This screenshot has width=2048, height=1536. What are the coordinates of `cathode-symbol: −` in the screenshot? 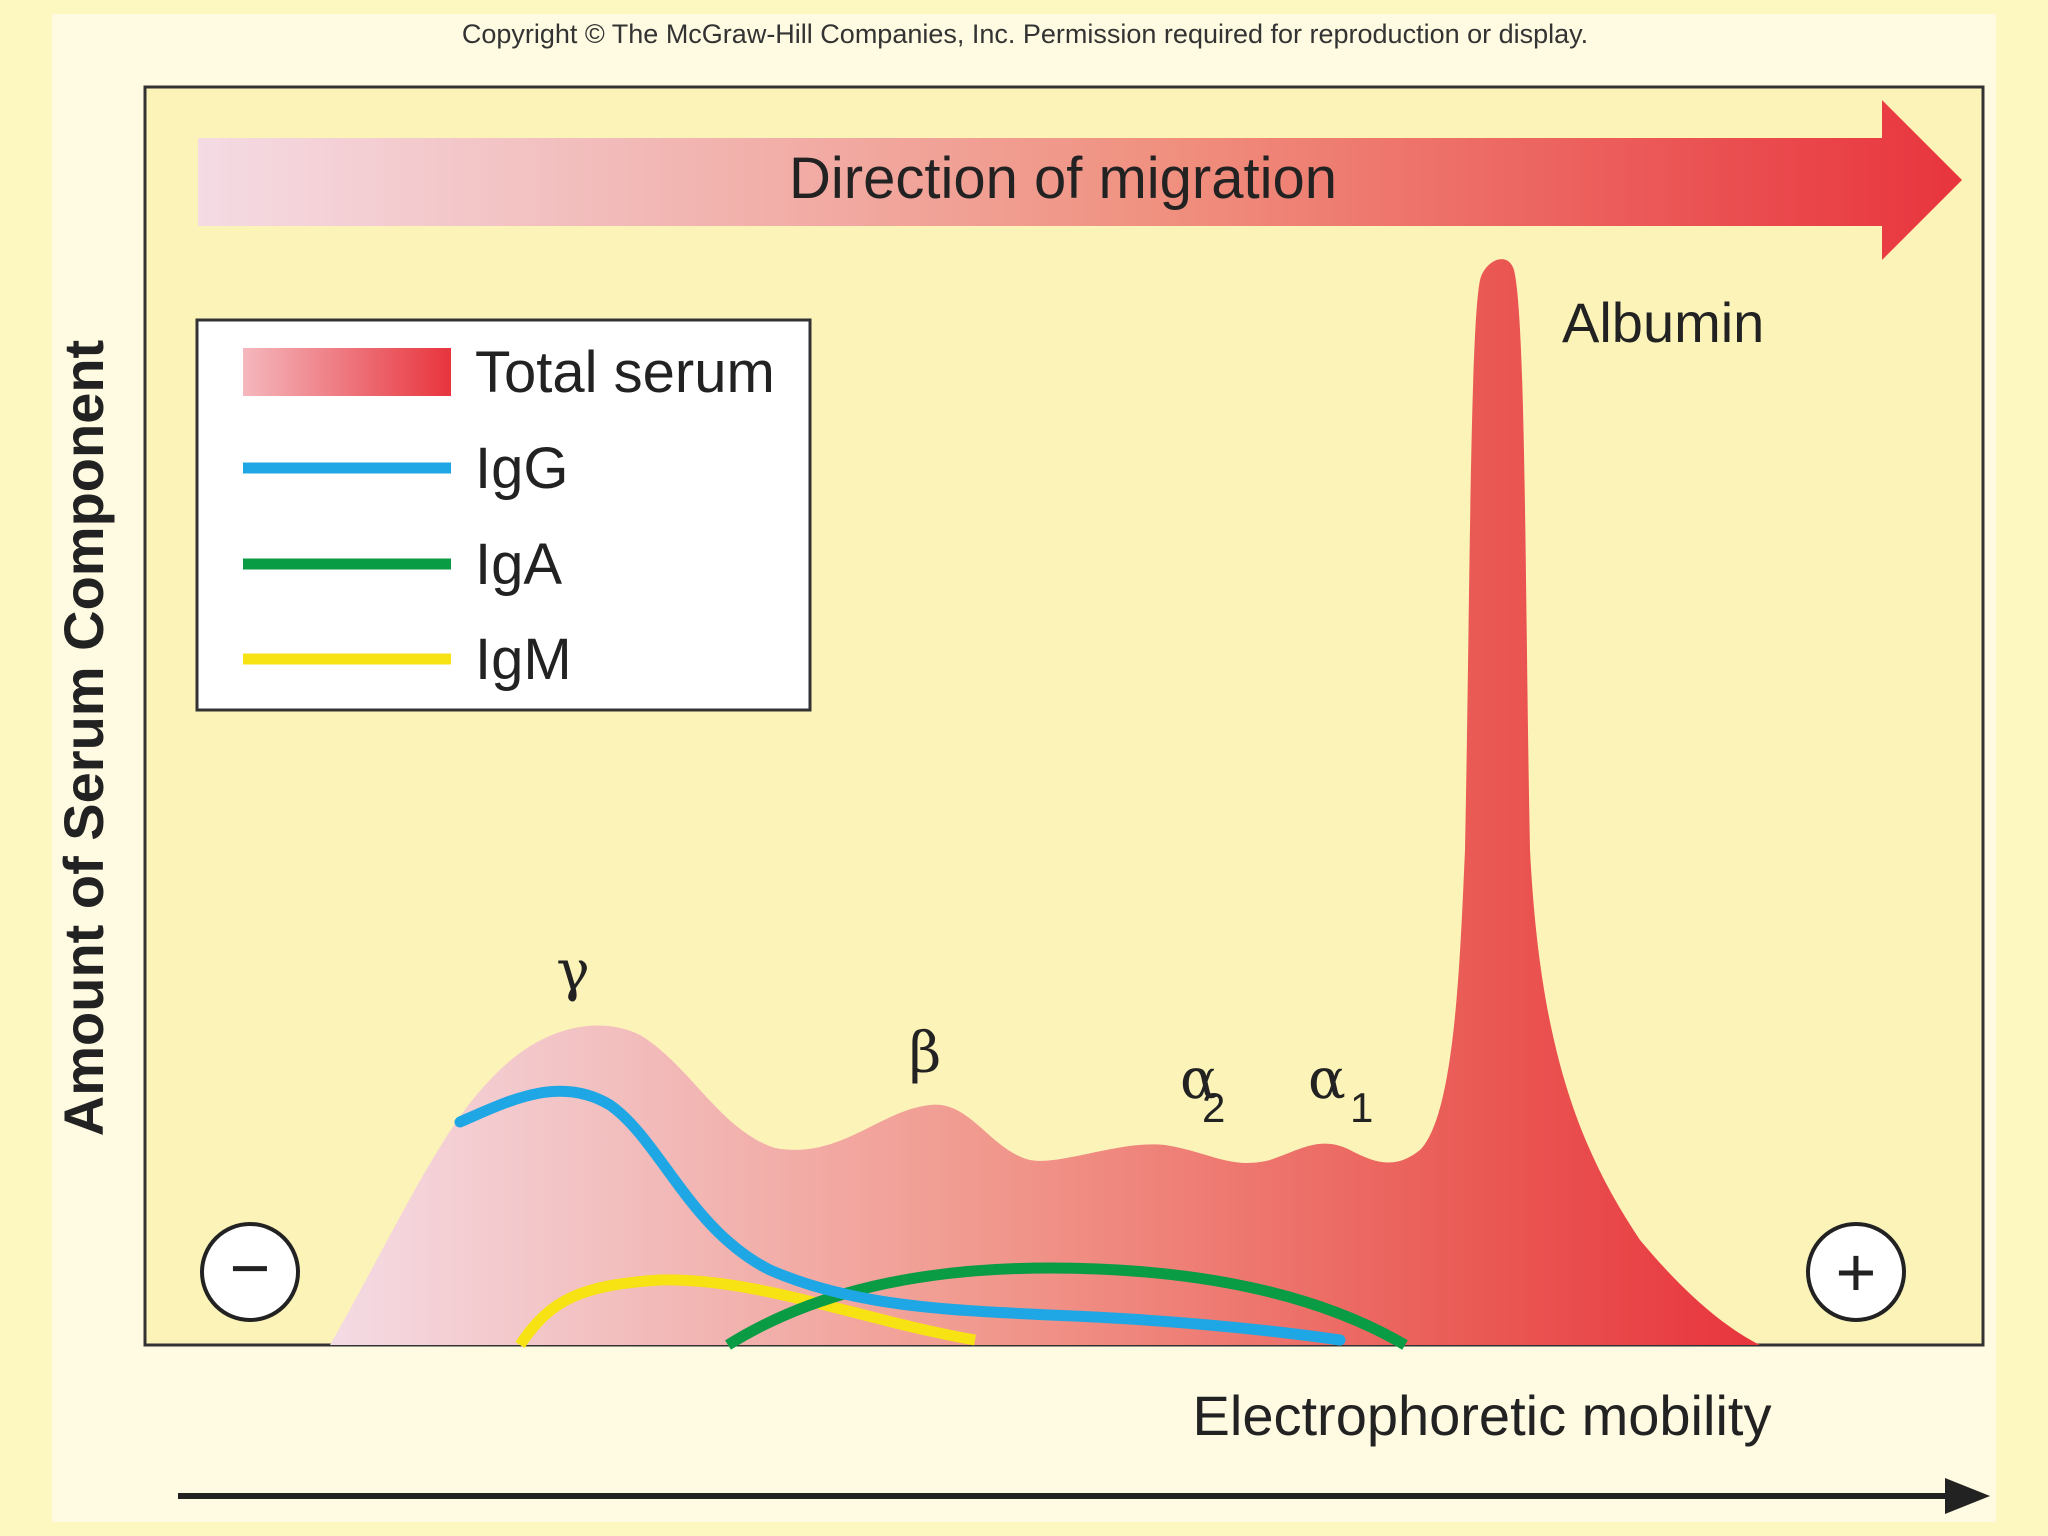 It's located at (250, 1272).